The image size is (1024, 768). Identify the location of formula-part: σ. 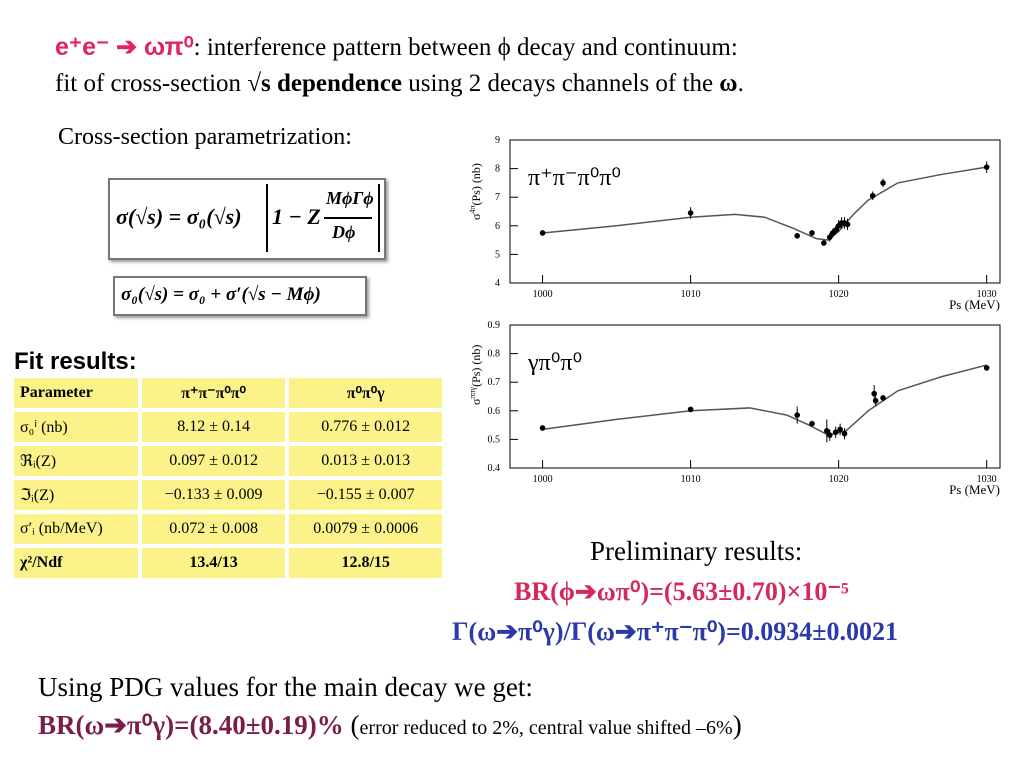
(122, 216).